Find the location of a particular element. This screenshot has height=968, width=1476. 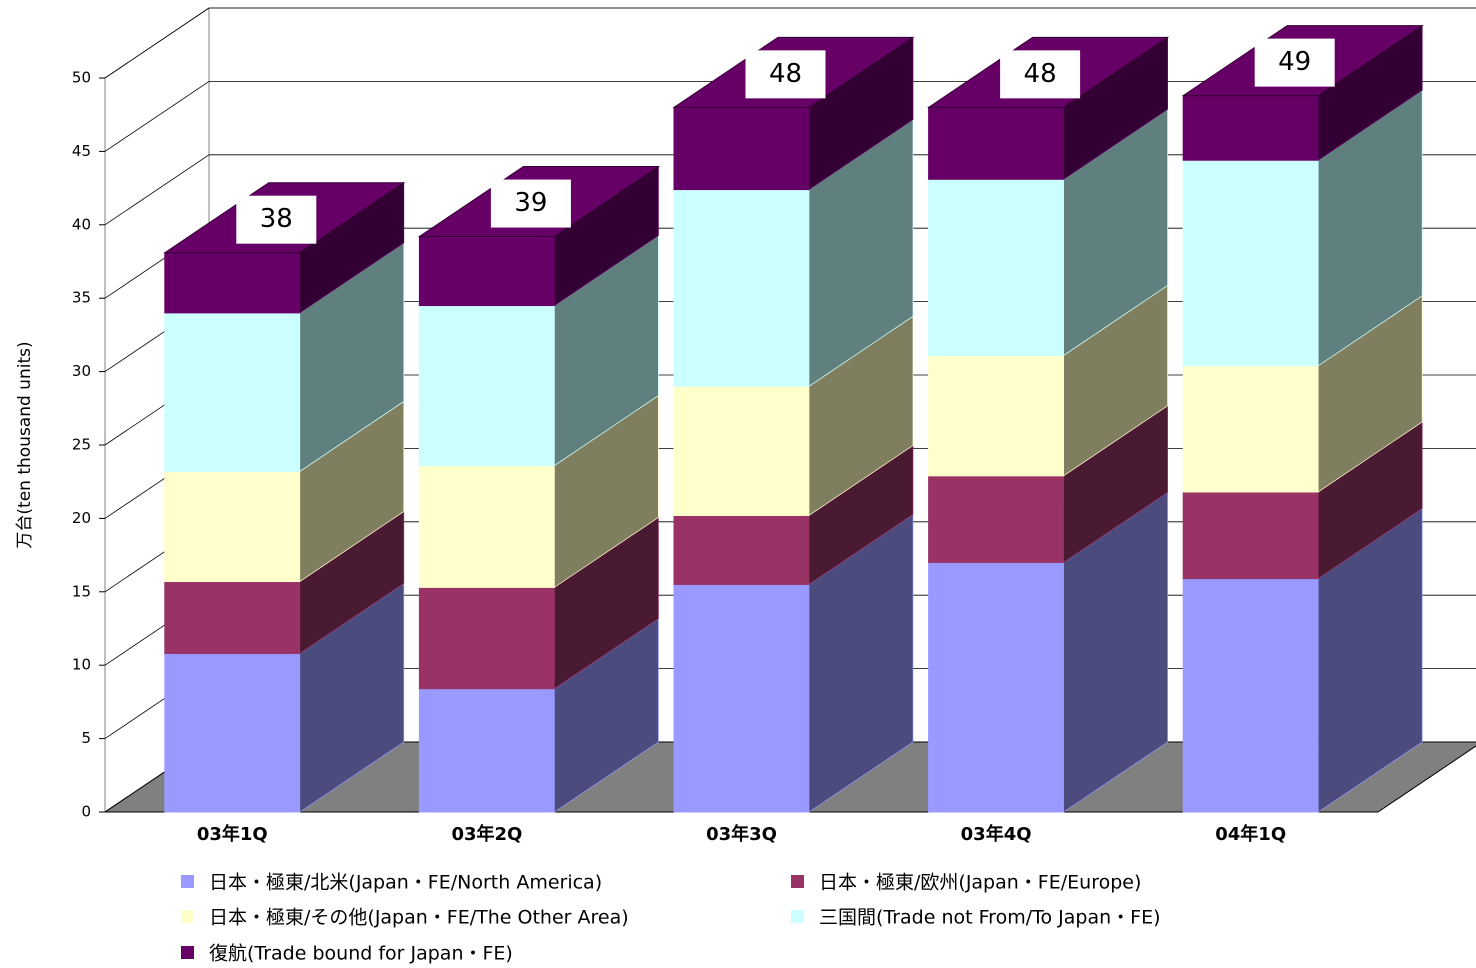

y-tick-label: 15 is located at coordinates (81, 591).